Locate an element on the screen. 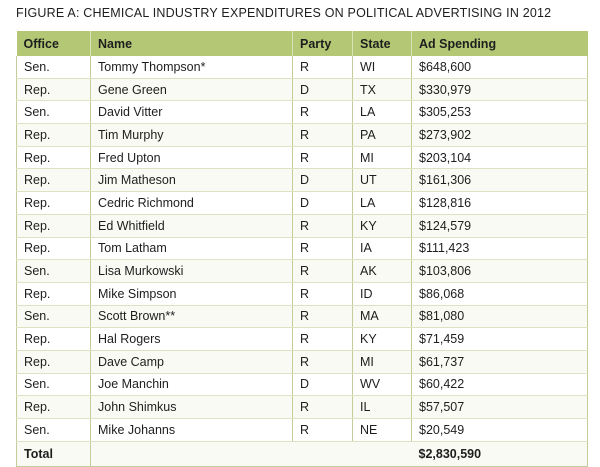  table-row: Rep. Fred Upton R MI $203,104 is located at coordinates (302, 158).